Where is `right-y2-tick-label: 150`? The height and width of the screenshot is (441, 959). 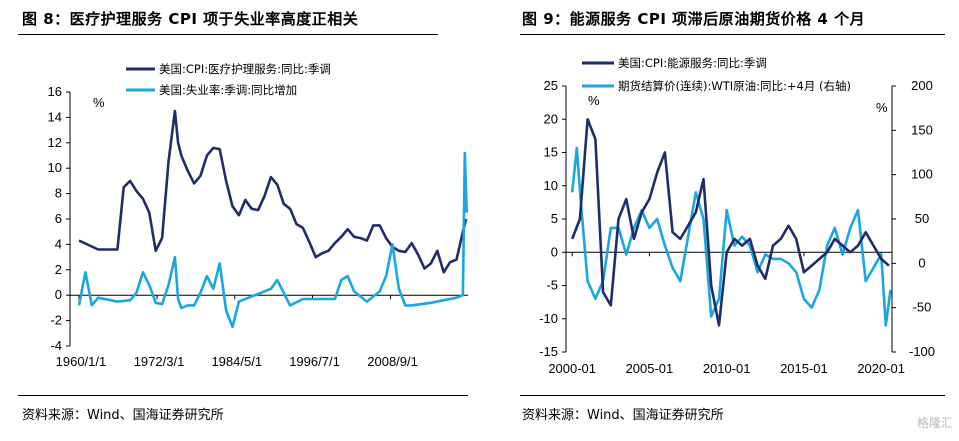 right-y2-tick-label: 150 is located at coordinates (922, 129).